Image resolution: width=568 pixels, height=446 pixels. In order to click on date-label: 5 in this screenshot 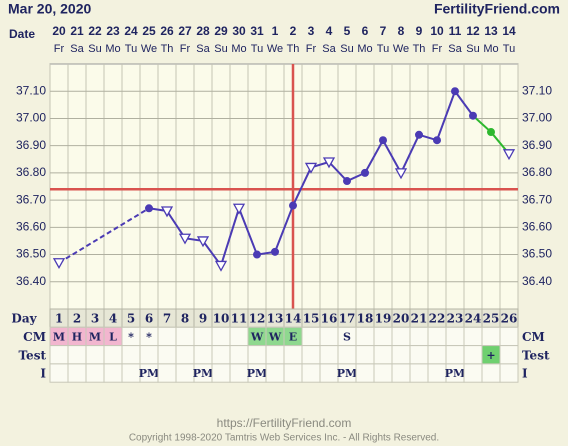, I will do `click(347, 31)`.